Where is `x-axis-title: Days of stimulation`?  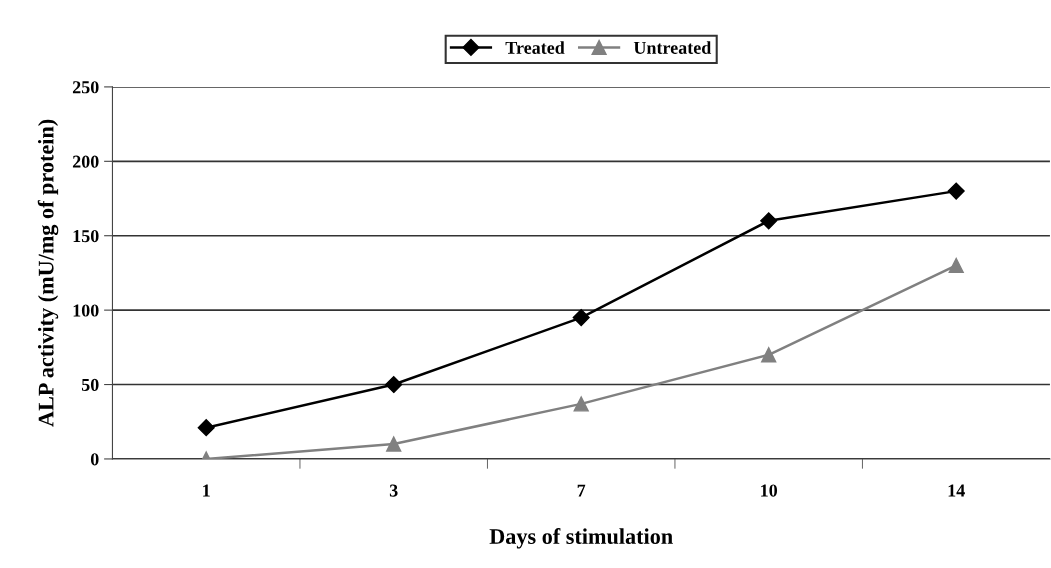 x-axis-title: Days of stimulation is located at coordinates (581, 538).